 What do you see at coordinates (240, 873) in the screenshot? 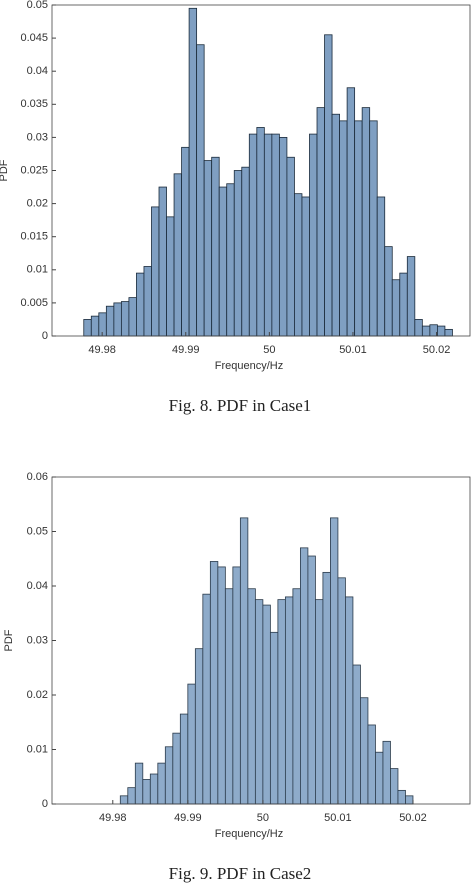
I see `caption: Fig. 9. PDF in Case2` at bounding box center [240, 873].